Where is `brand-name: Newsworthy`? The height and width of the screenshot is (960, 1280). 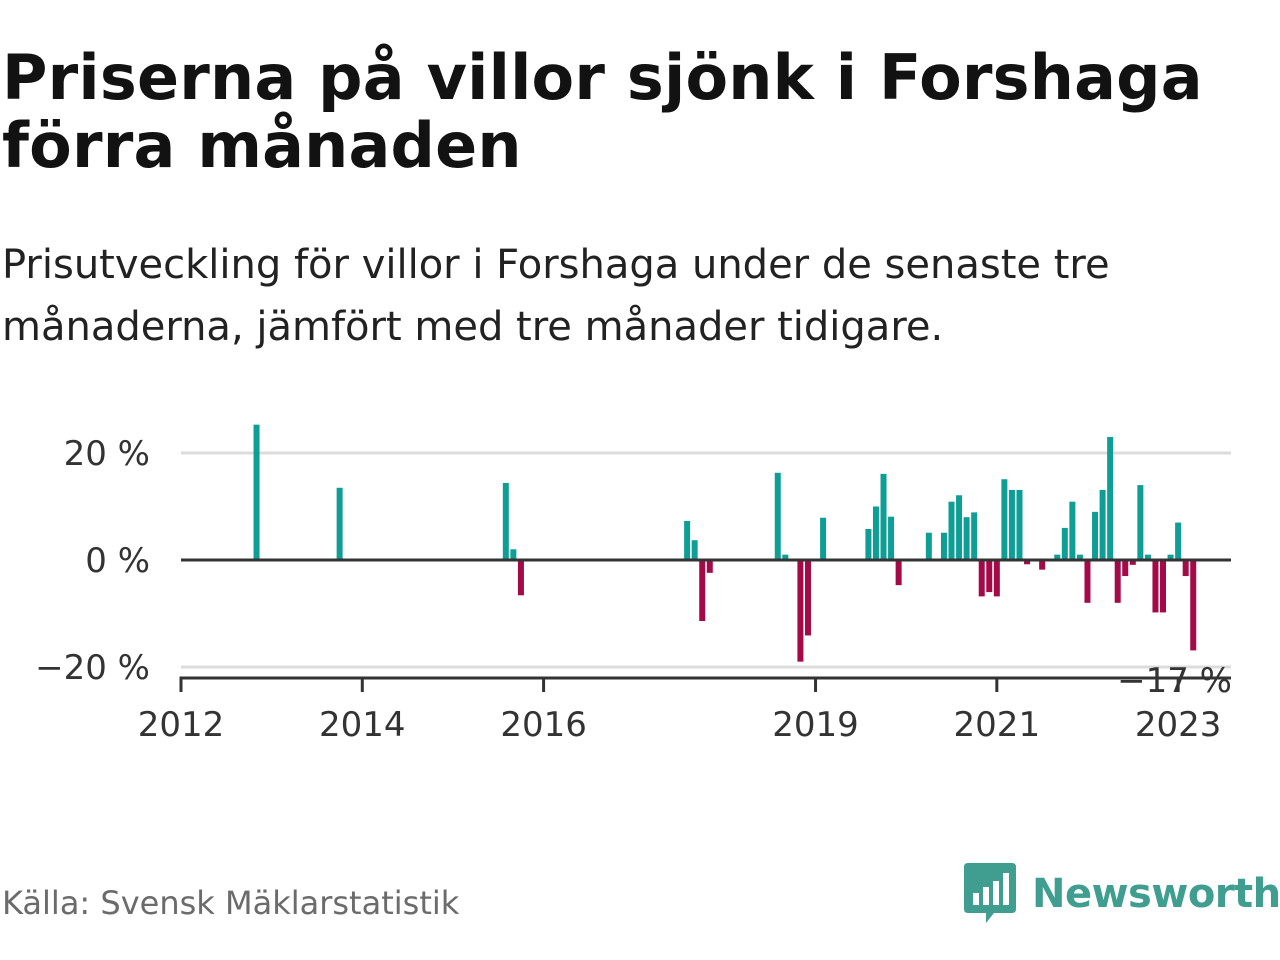
brand-name: Newsworthy is located at coordinates (1156, 894).